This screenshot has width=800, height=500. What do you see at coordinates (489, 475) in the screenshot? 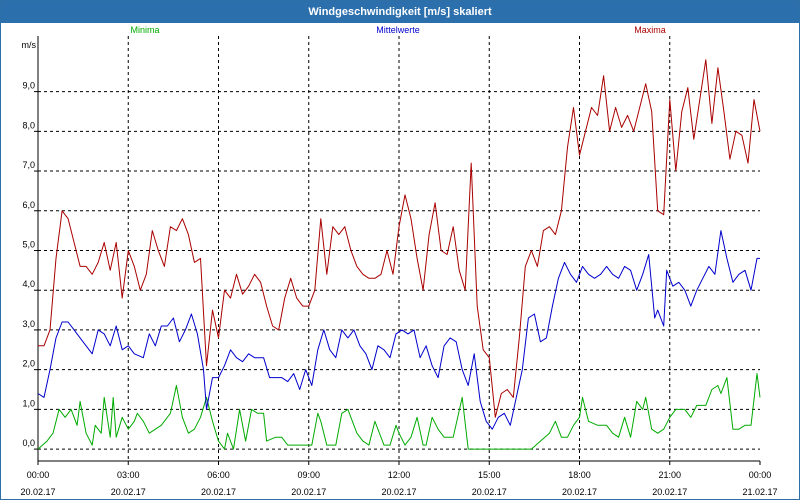
I see `x-tick-time: 15:00` at bounding box center [489, 475].